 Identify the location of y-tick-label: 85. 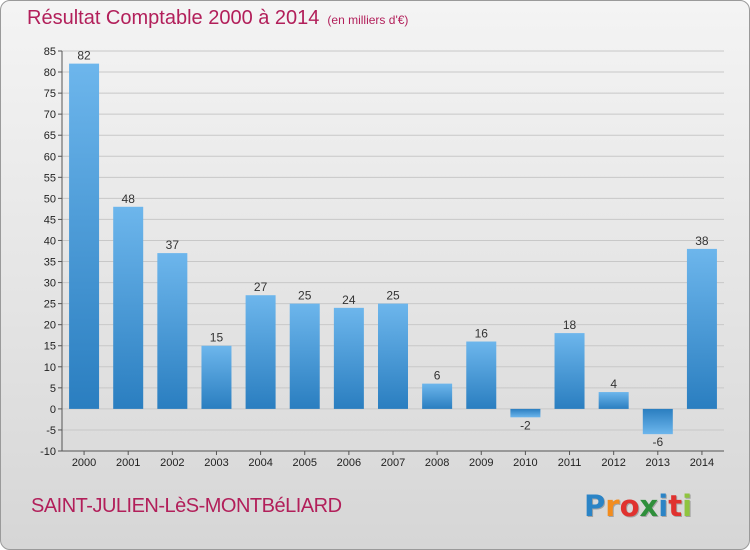
(50, 52).